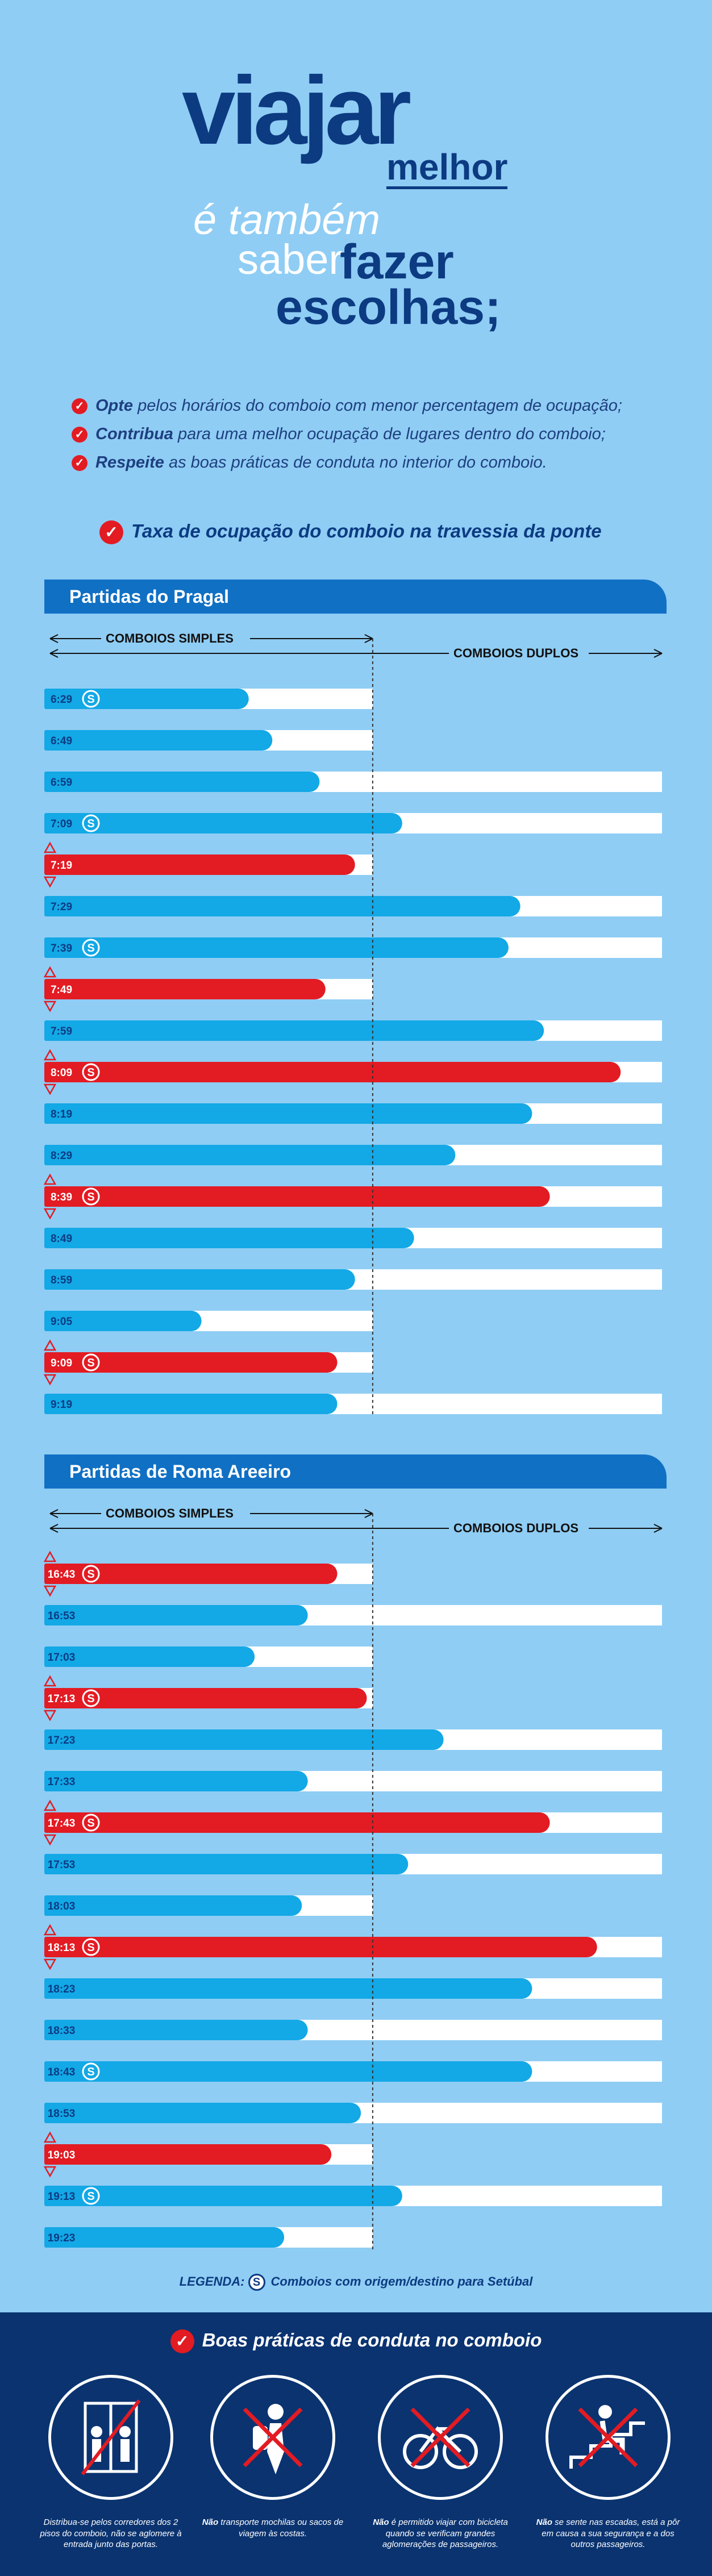 The width and height of the screenshot is (712, 2576). I want to click on time-label: 19:23, so click(62, 2238).